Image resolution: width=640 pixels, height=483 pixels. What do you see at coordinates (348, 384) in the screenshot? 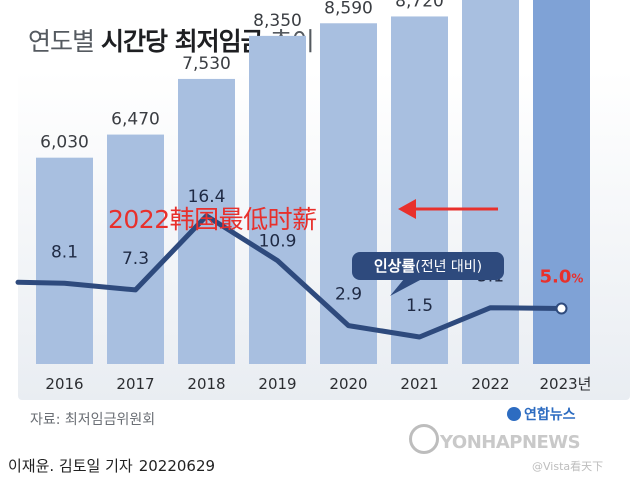
I see `x-tick-label-2020: 2020` at bounding box center [348, 384].